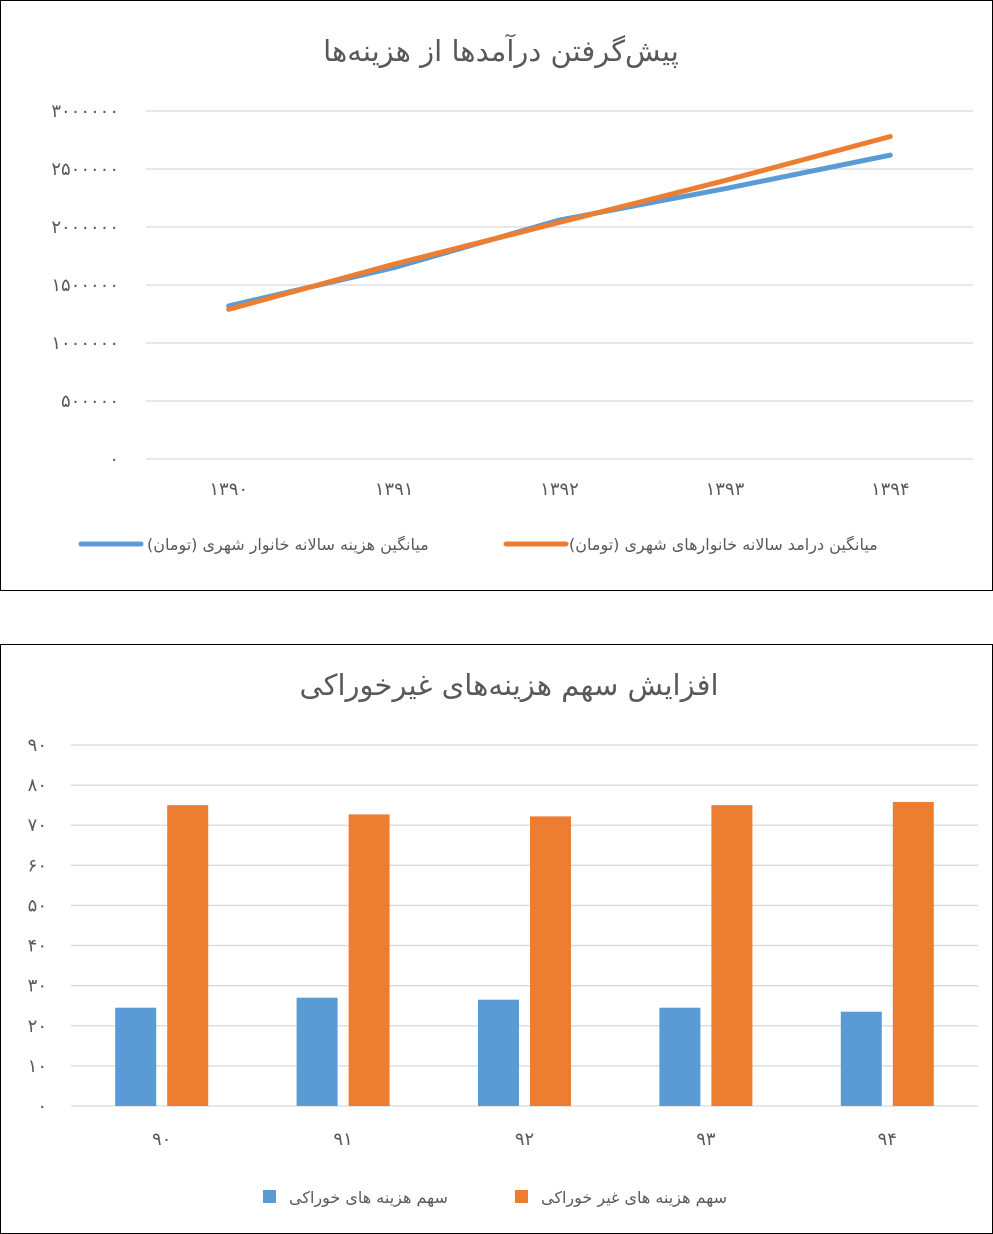 This screenshot has width=993, height=1234. What do you see at coordinates (501, 51) in the screenshot?
I see `chart-title: پیش‌گرفتن درآمدها از هزینه‌ها` at bounding box center [501, 51].